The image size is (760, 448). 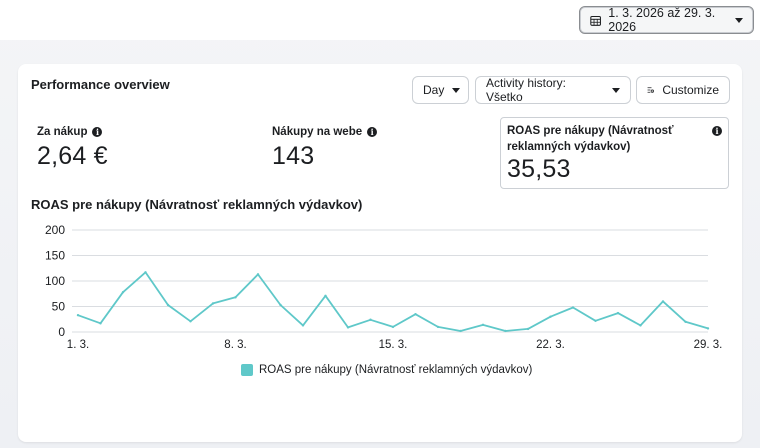 What do you see at coordinates (550, 345) in the screenshot?
I see `x-tick-label: 22. 3.` at bounding box center [550, 345].